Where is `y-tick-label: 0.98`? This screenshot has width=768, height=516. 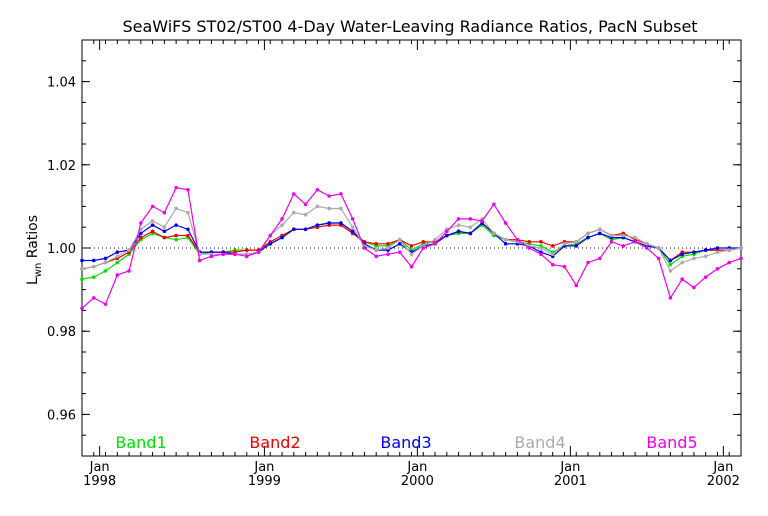
y-tick-label: 0.98 is located at coordinates (61, 332).